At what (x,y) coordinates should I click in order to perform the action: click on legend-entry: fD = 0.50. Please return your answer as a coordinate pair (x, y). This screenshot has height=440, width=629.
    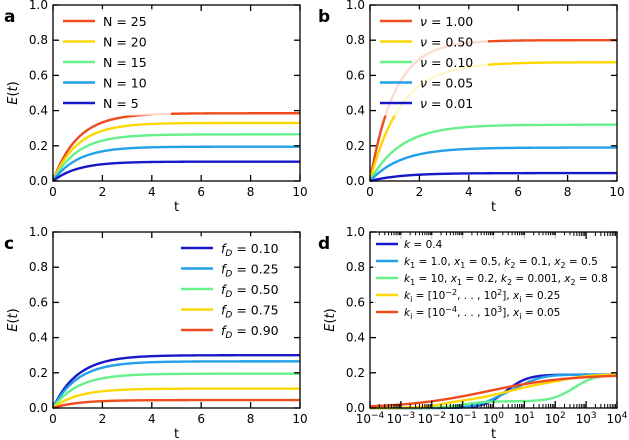
    Looking at the image, I should click on (250, 291).